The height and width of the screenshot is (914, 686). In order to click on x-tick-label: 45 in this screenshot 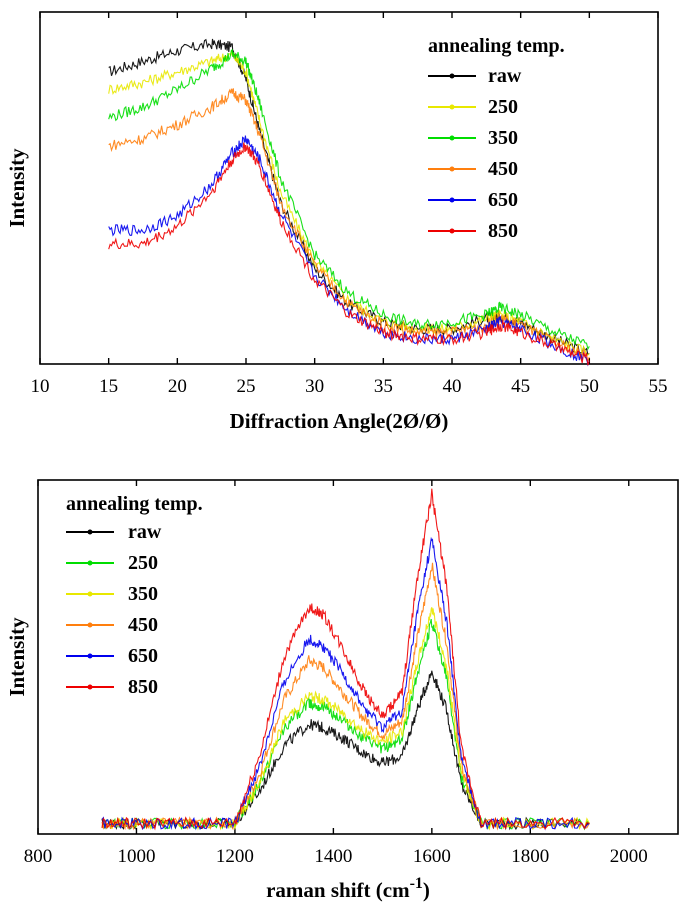, I will do `click(520, 386)`.